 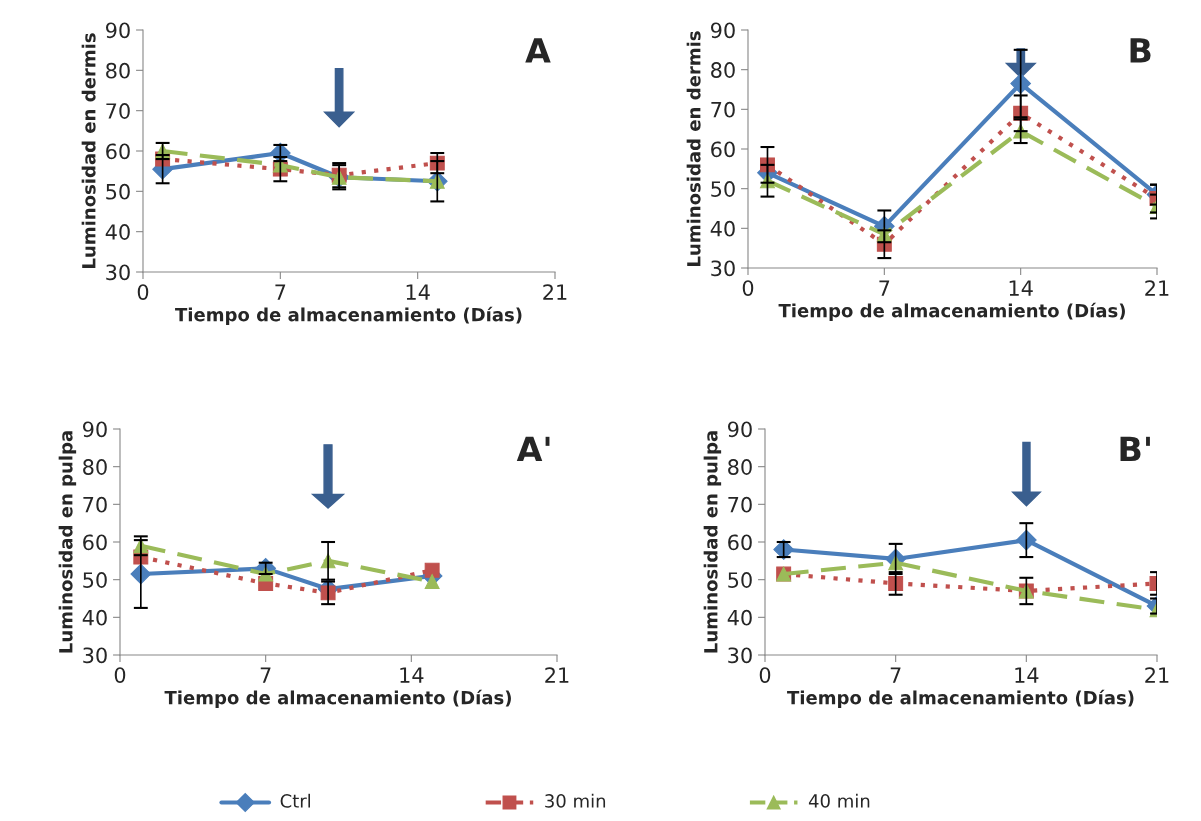 What do you see at coordinates (839, 800) in the screenshot?
I see `legend-label: 40 min` at bounding box center [839, 800].